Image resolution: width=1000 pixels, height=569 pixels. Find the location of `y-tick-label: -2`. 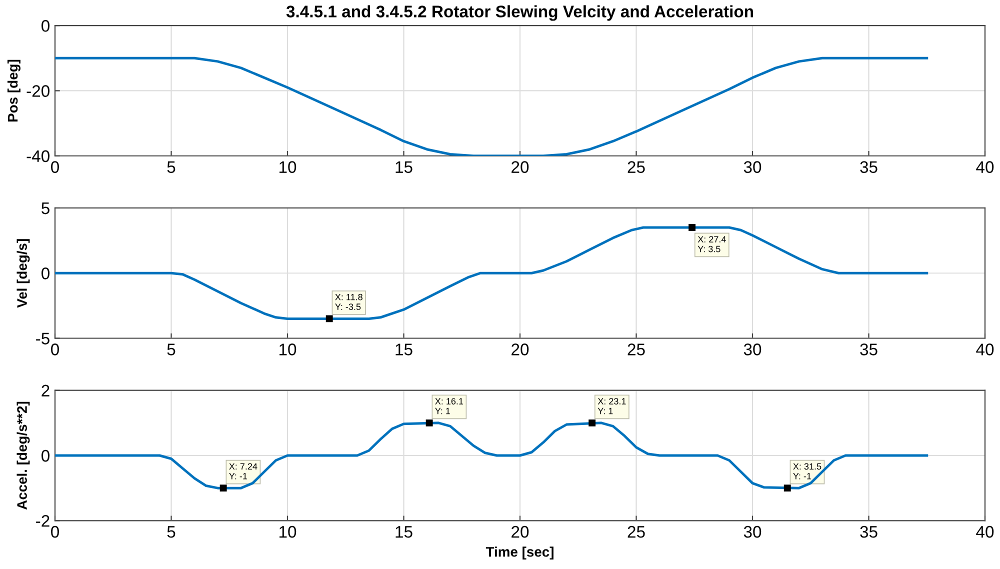

y-tick-label: -2 is located at coordinates (43, 521).